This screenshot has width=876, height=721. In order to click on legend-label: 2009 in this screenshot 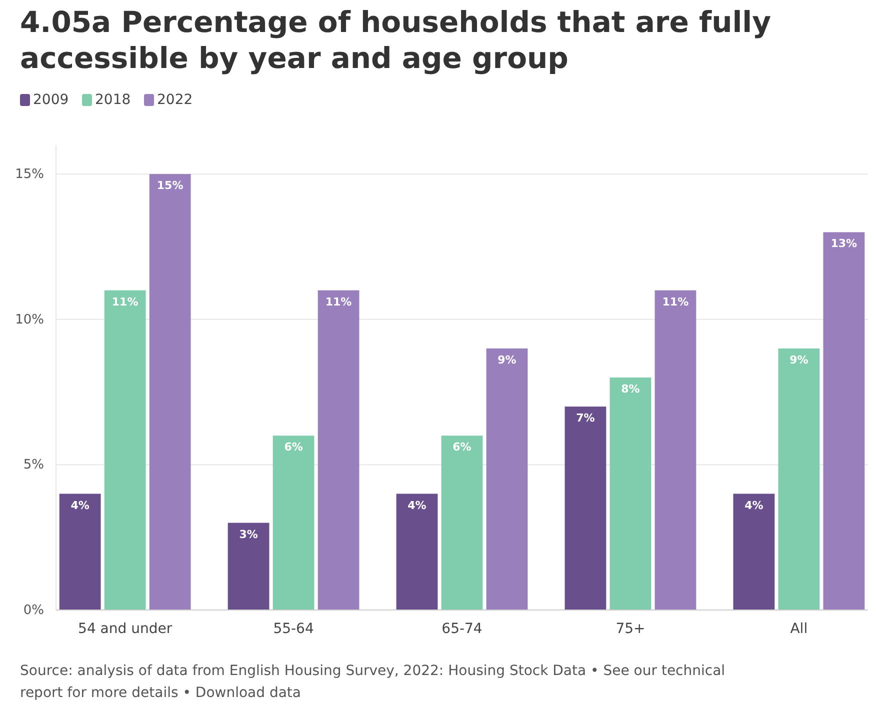, I will do `click(51, 100)`.